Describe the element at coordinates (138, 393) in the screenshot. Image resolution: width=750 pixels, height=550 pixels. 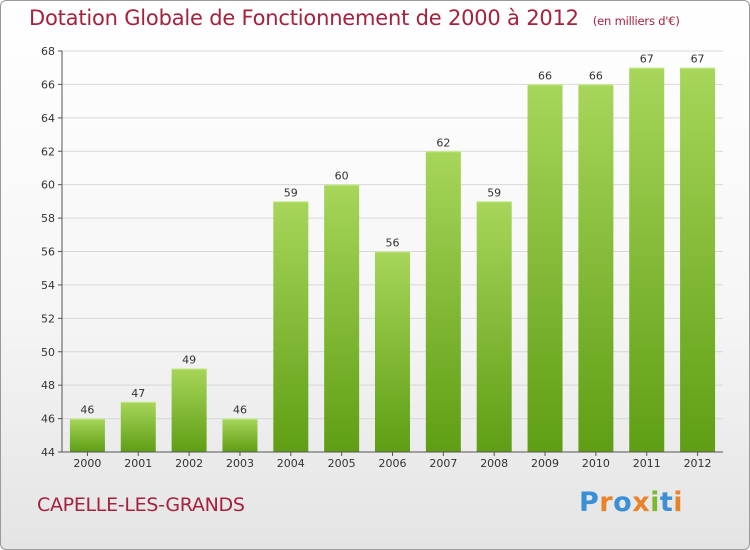
I see `data-label: 47` at that location.